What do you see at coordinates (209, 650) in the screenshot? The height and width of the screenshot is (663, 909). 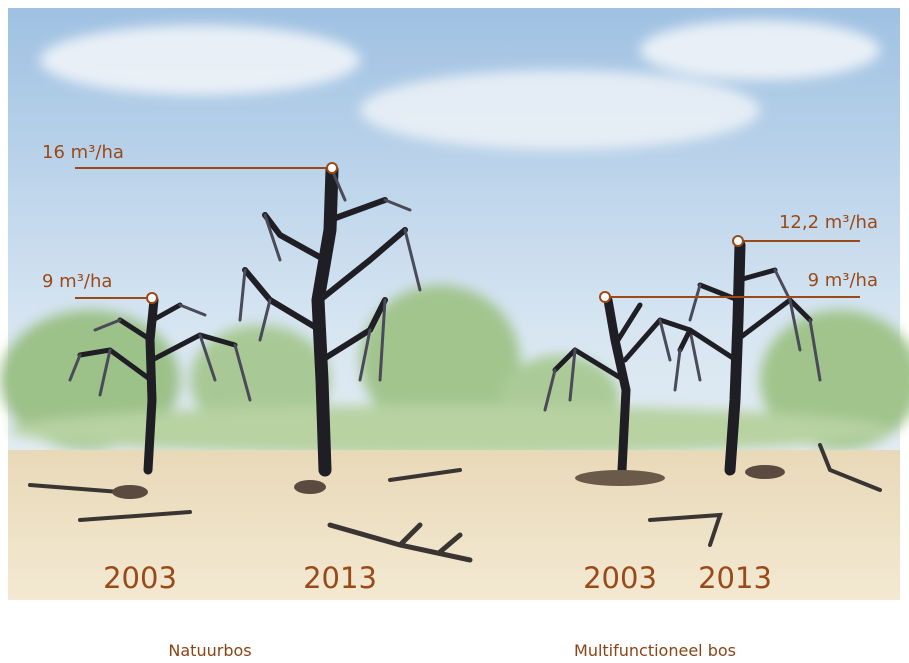 I see `caption: Natuurbos` at bounding box center [209, 650].